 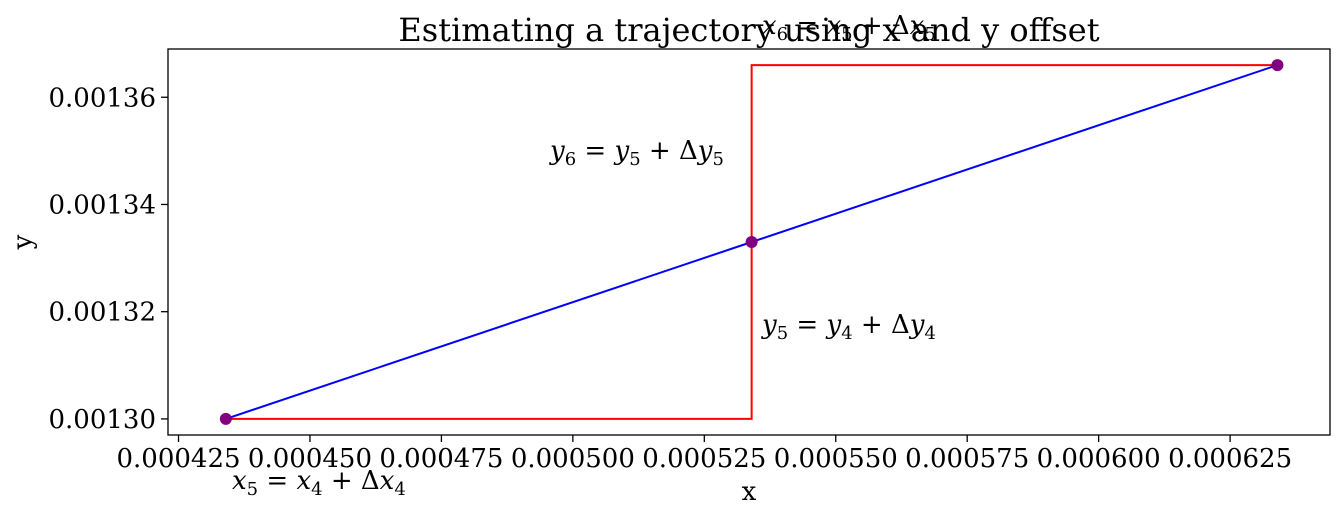 What do you see at coordinates (848, 327) in the screenshot?
I see `annotation-y5: y5 = y4 + Δy4` at bounding box center [848, 327].